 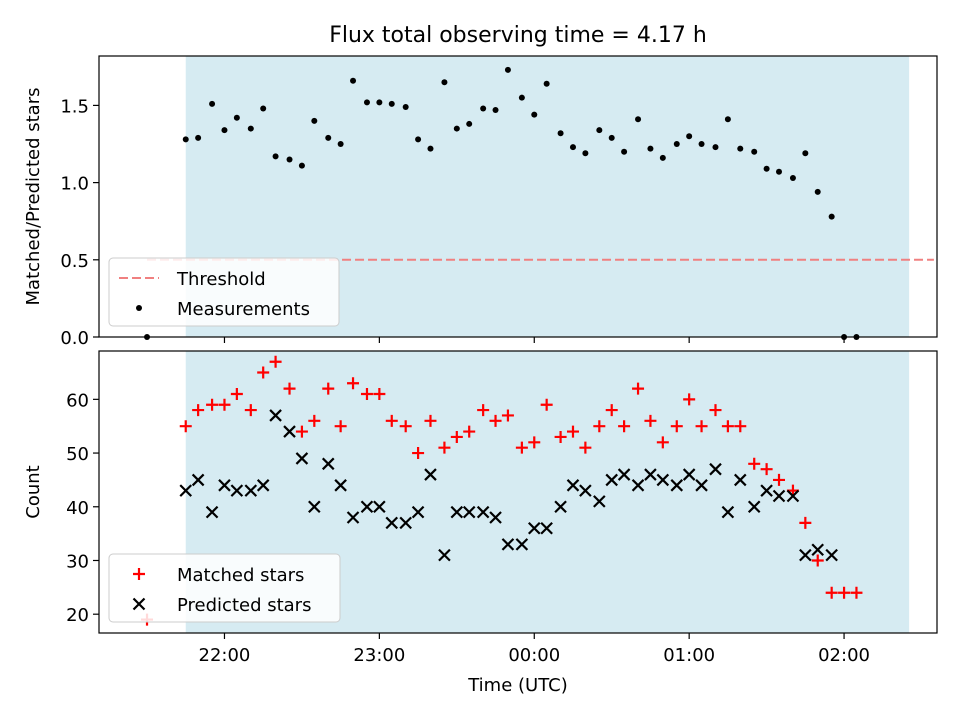 What do you see at coordinates (74, 106) in the screenshot?
I see `y-tick-label: 1.5` at bounding box center [74, 106].